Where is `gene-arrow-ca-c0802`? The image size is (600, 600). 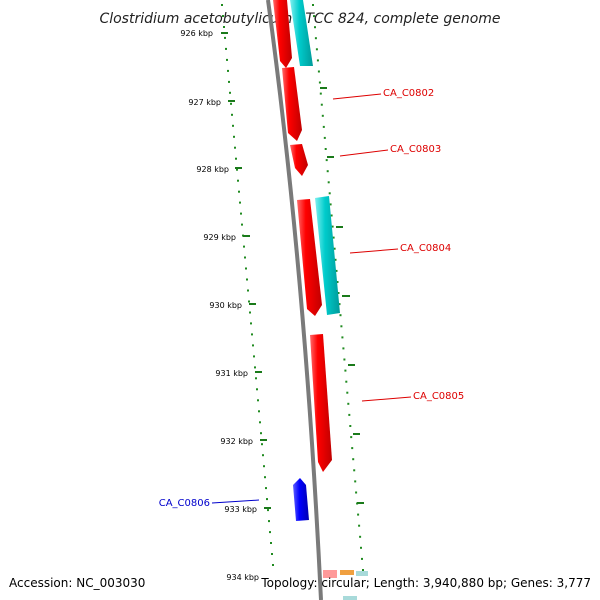
gene-arrow-ca-c0802 is located at coordinates (292, 104).